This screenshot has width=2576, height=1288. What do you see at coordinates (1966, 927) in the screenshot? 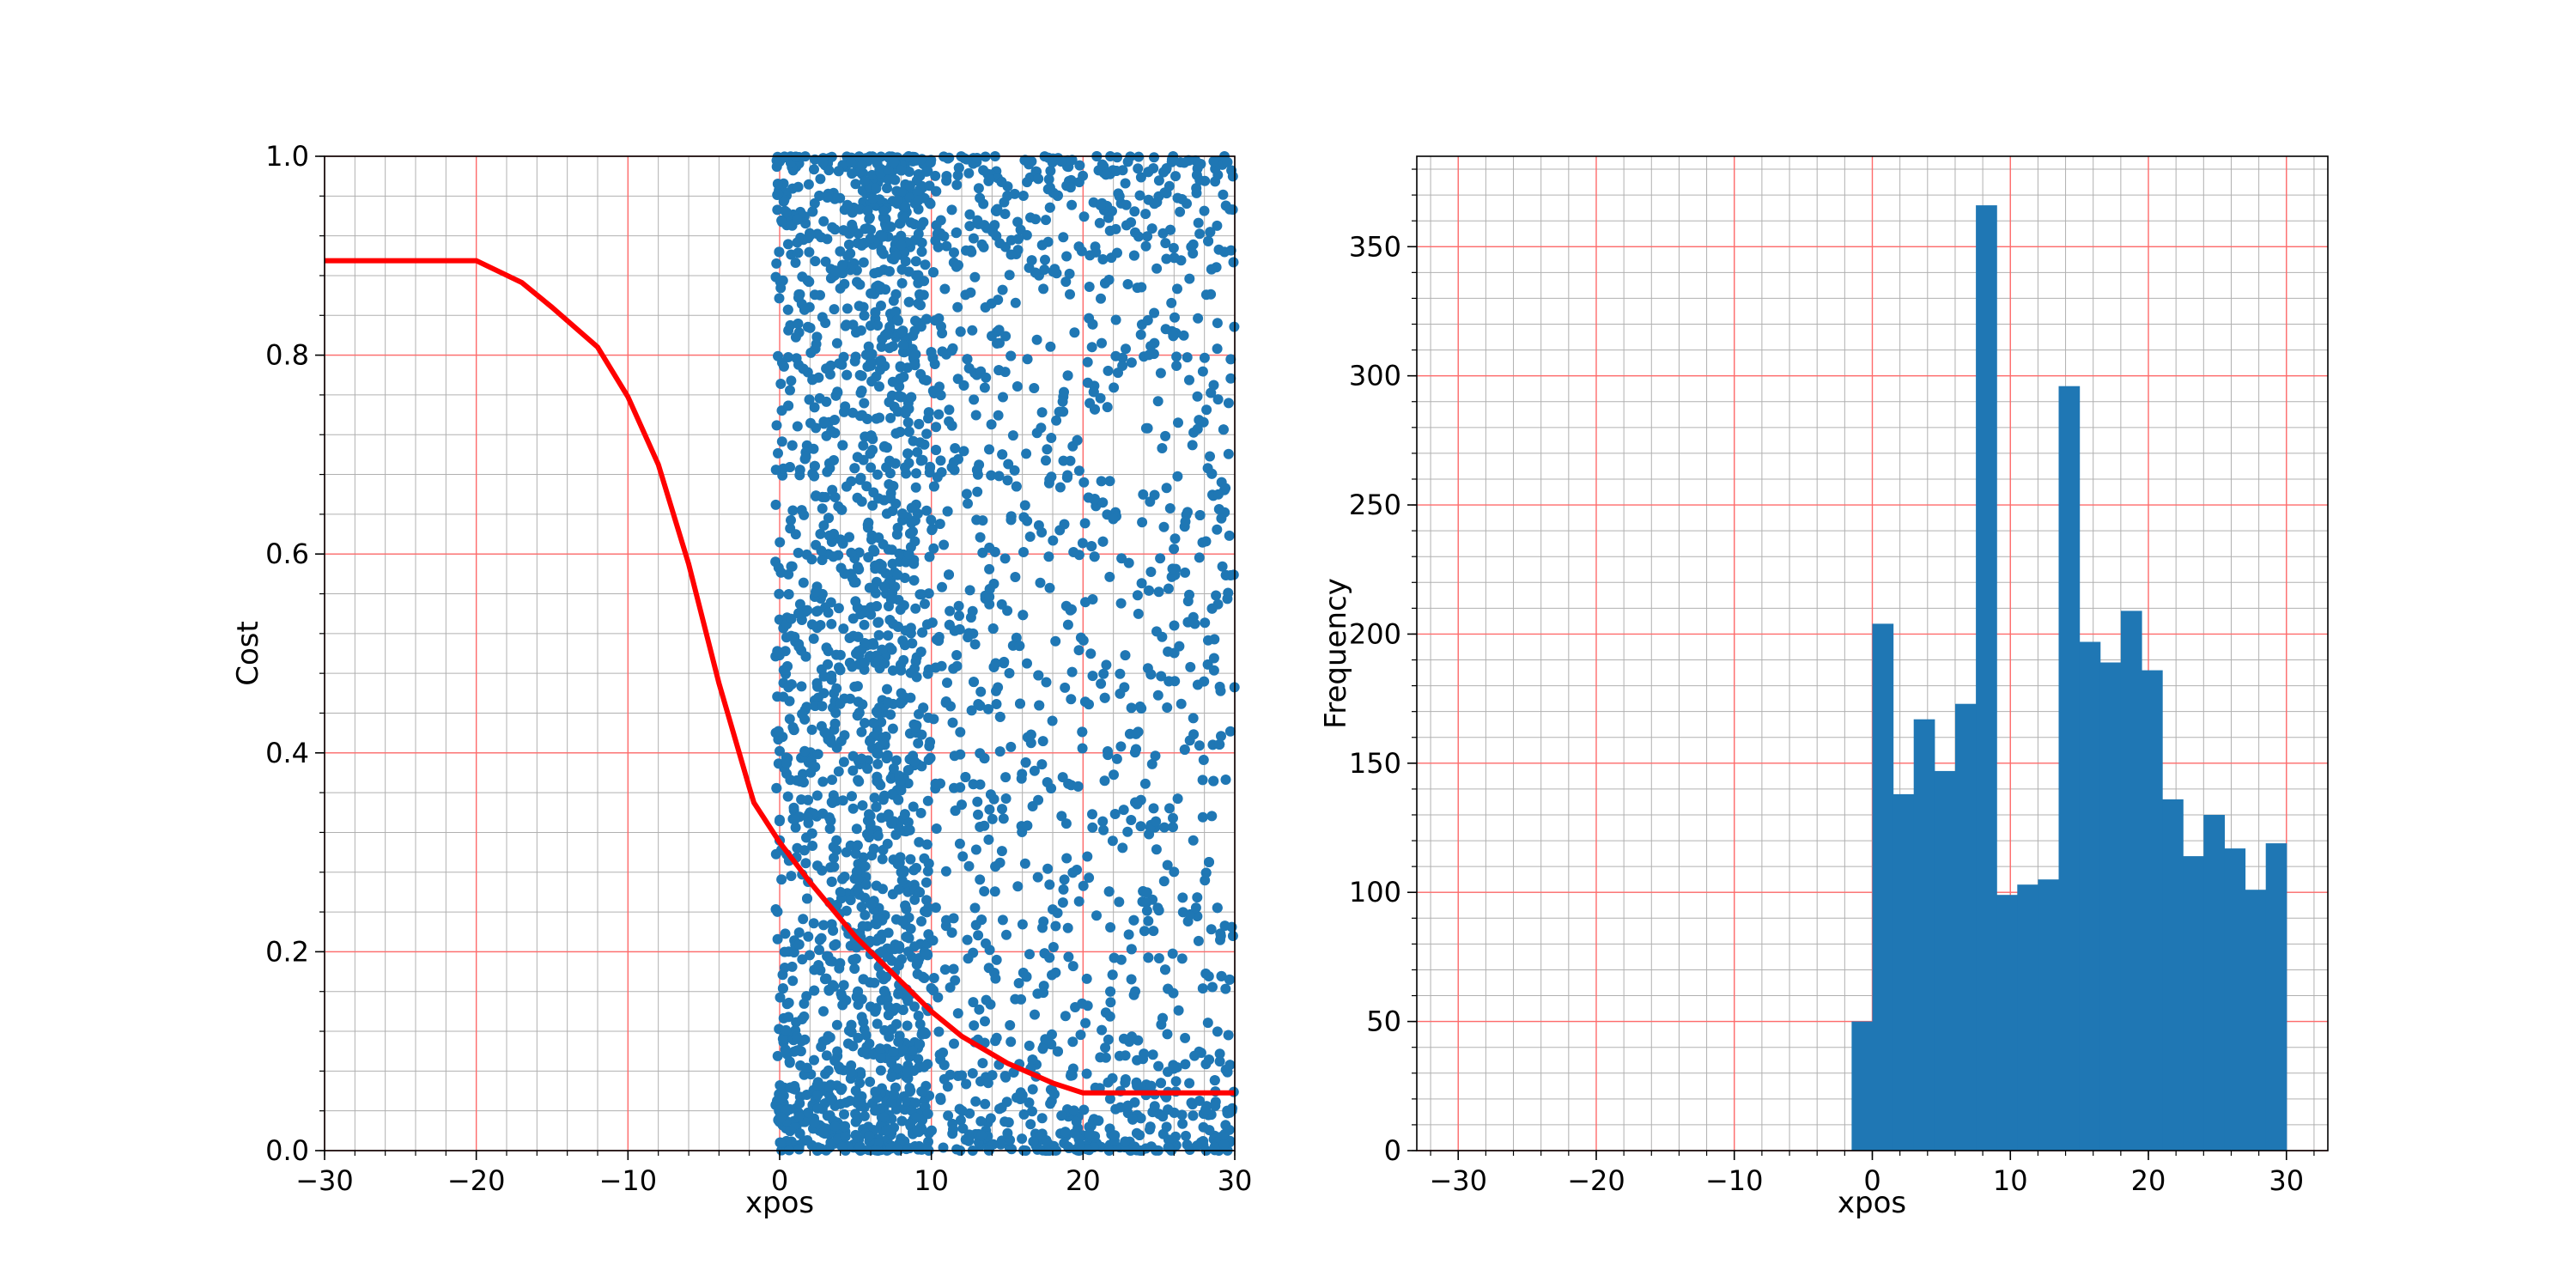
I see `histogram-bar` at bounding box center [1966, 927].